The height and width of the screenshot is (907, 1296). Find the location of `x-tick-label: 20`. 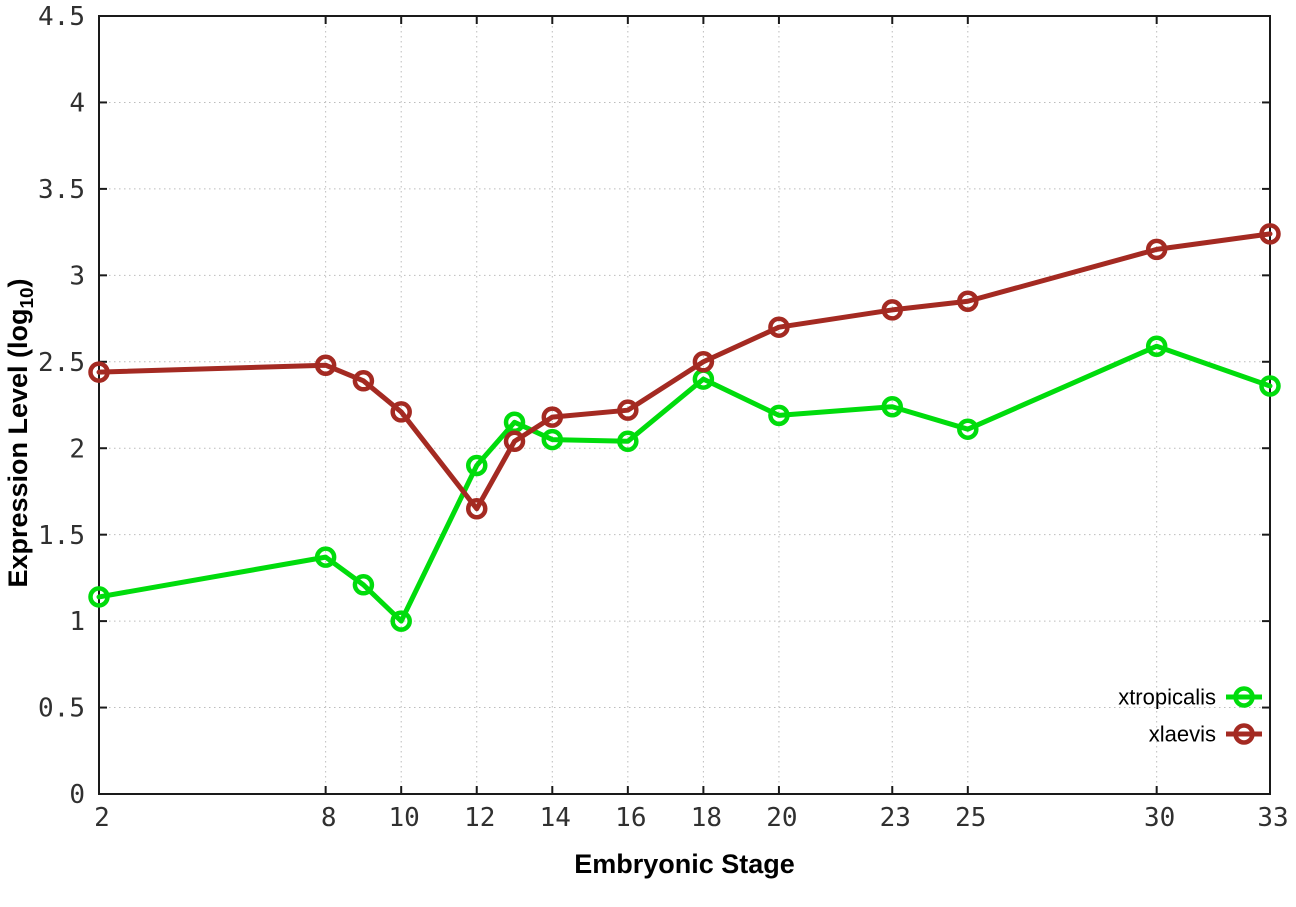

x-tick-label: 20 is located at coordinates (781, 818).